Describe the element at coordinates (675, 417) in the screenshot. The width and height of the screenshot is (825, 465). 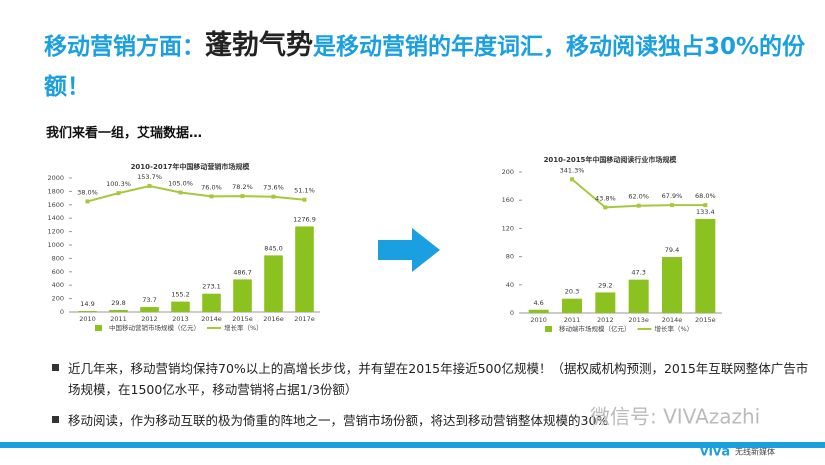
I see `watermark: 微信号: VIVAzazhi` at that location.